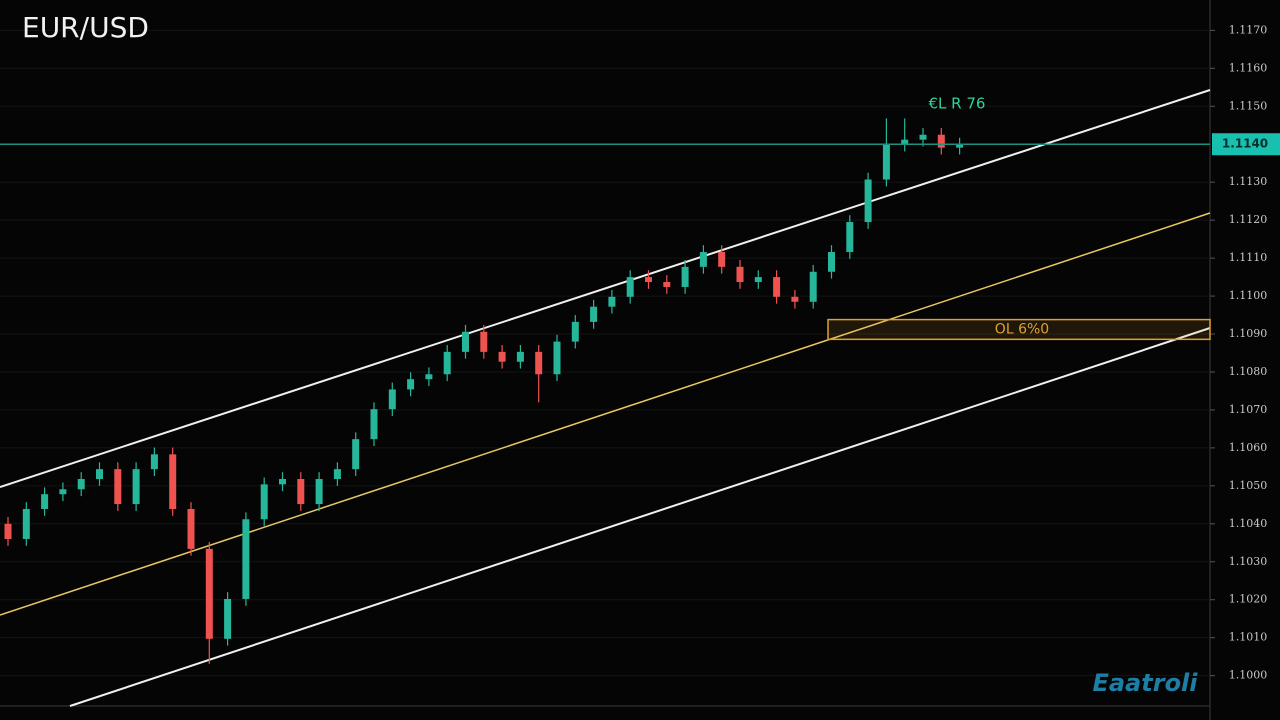  What do you see at coordinates (85, 27) in the screenshot?
I see `chart-title: EUR/USD` at bounding box center [85, 27].